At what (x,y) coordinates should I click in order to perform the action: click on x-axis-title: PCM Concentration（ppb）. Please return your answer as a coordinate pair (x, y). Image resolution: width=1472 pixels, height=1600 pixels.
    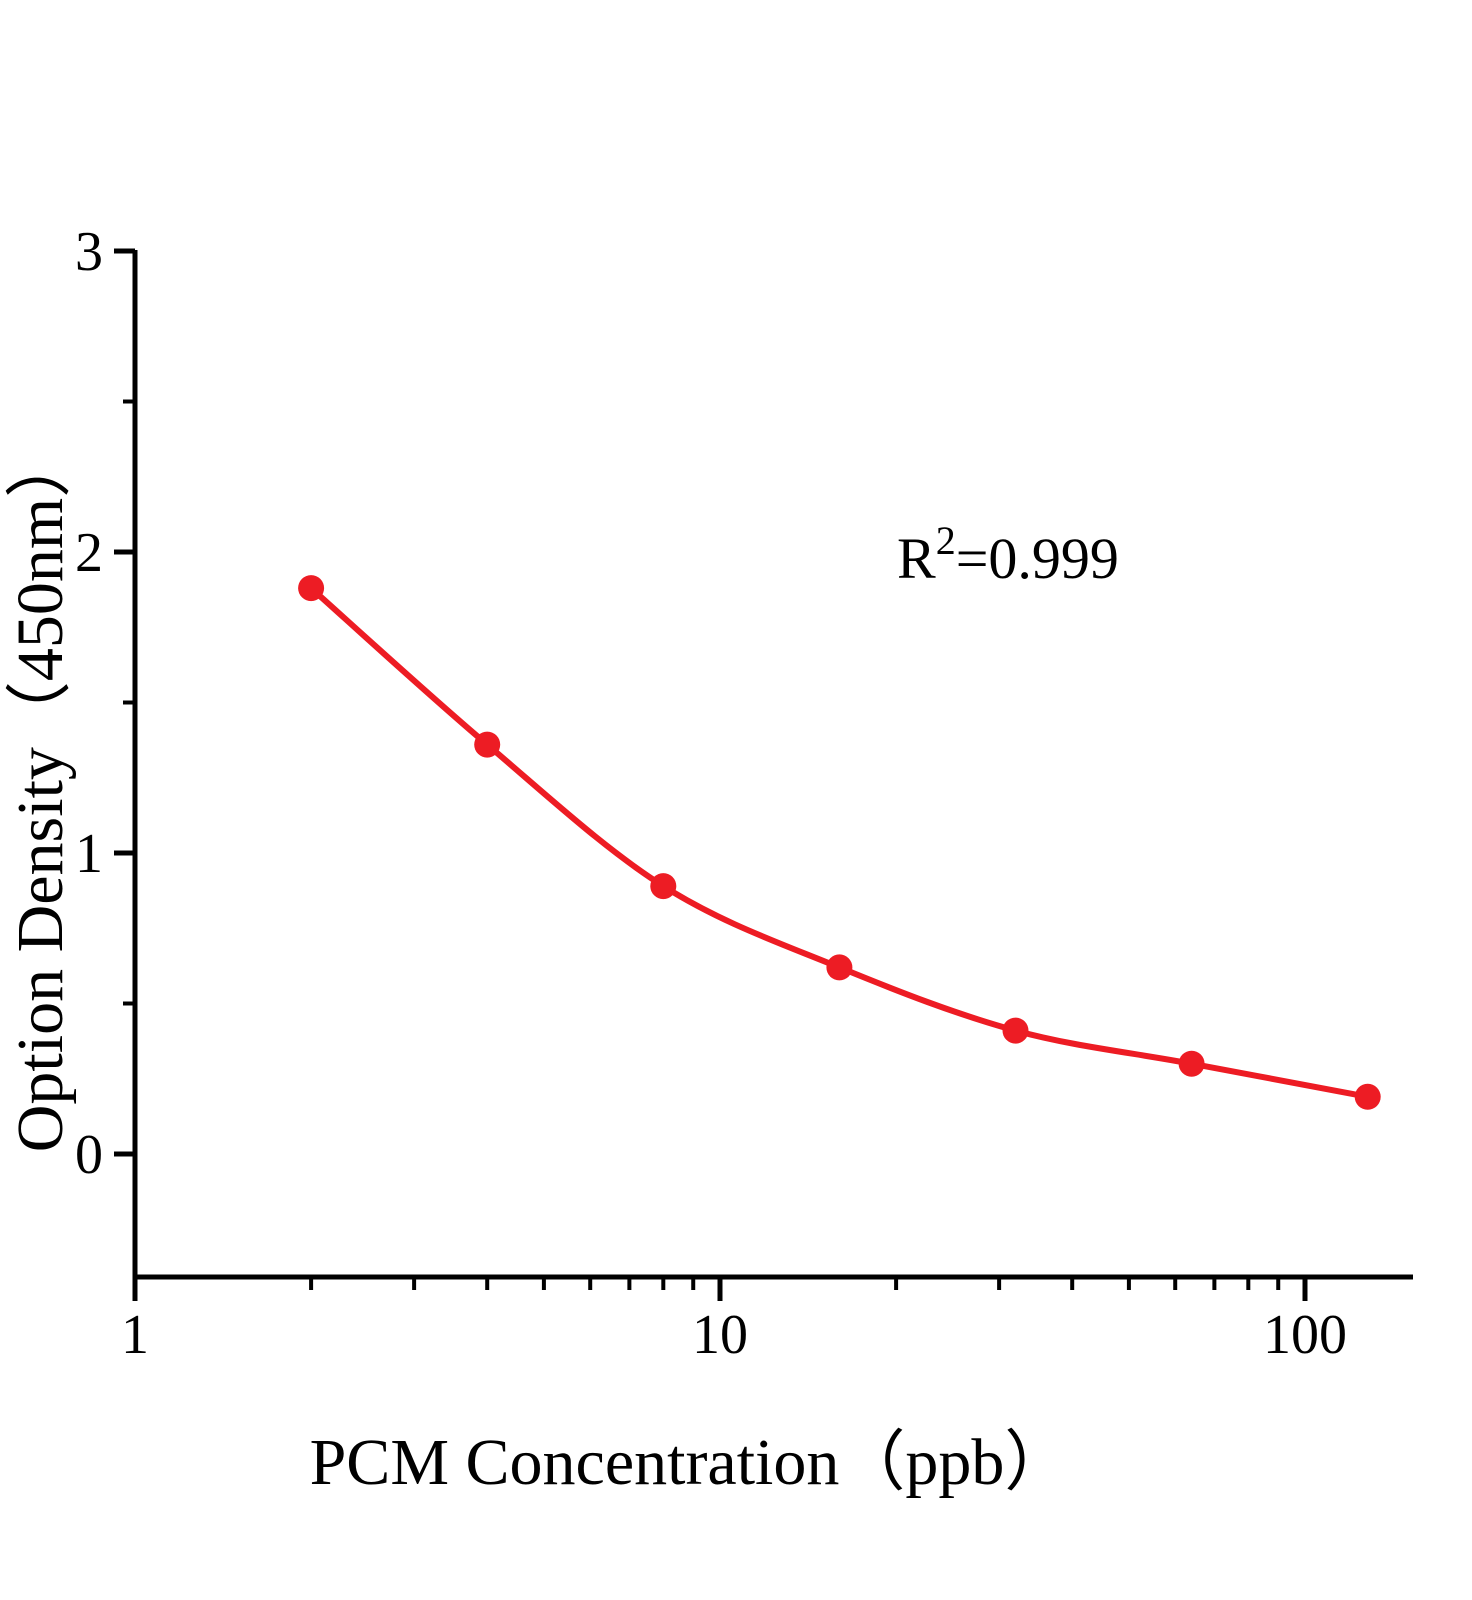
    Looking at the image, I should click on (690, 1462).